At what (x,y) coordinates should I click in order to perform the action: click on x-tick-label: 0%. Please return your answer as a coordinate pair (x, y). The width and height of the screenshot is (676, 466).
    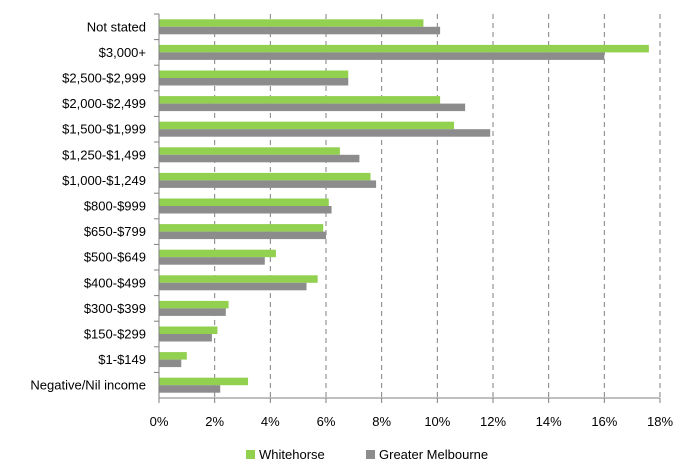
    Looking at the image, I should click on (159, 421).